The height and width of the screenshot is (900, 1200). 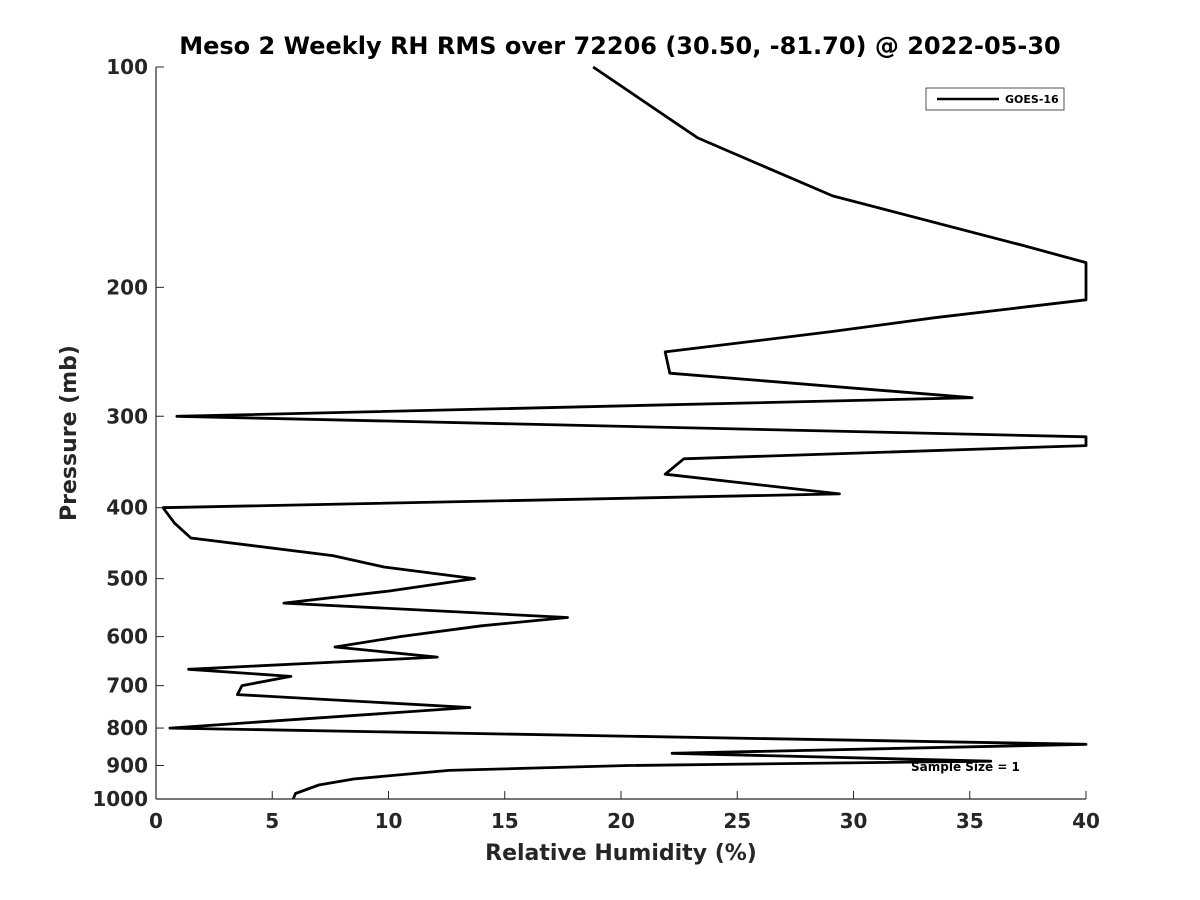 I want to click on x-tick-label: 15, so click(x=505, y=821).